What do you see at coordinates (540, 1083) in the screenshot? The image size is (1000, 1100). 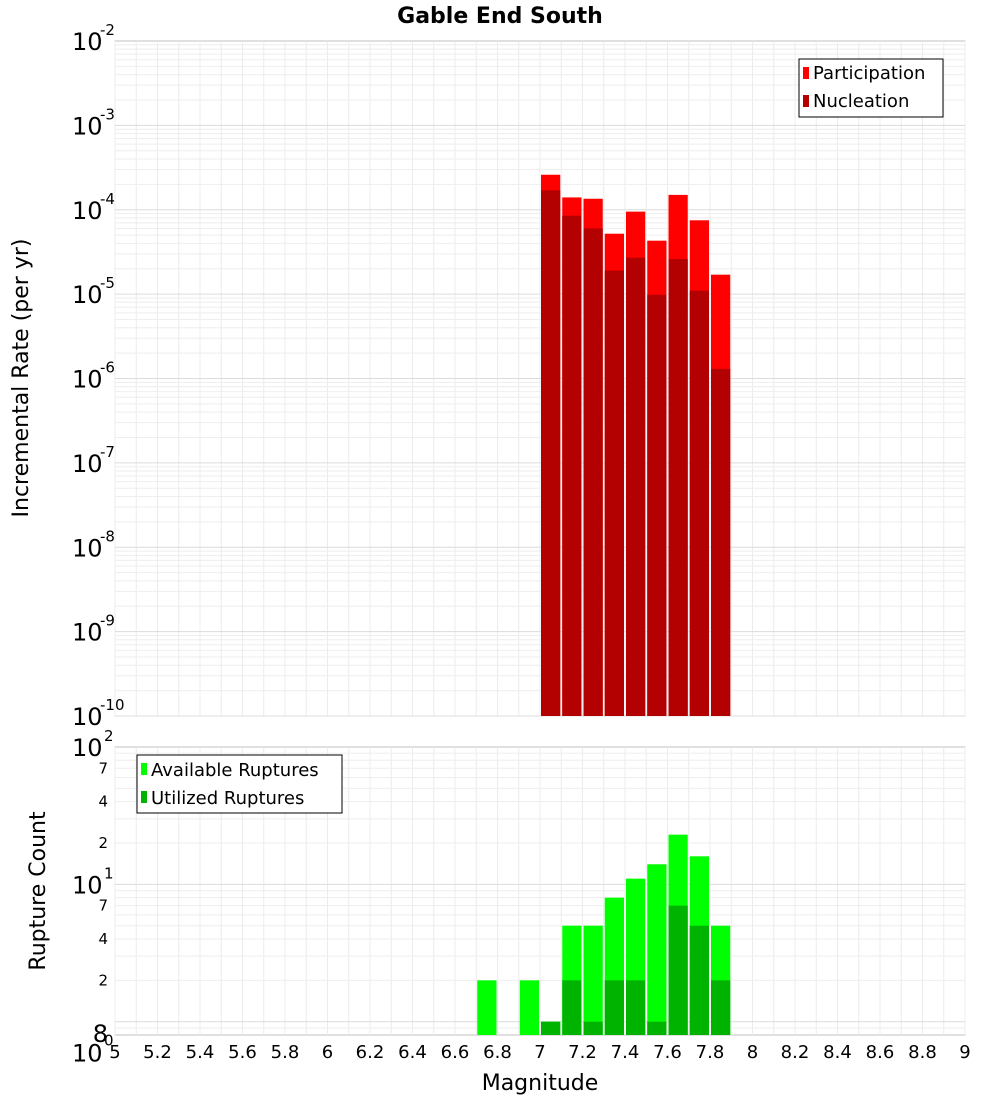 I see `x-axis-label: Magnitude` at bounding box center [540, 1083].